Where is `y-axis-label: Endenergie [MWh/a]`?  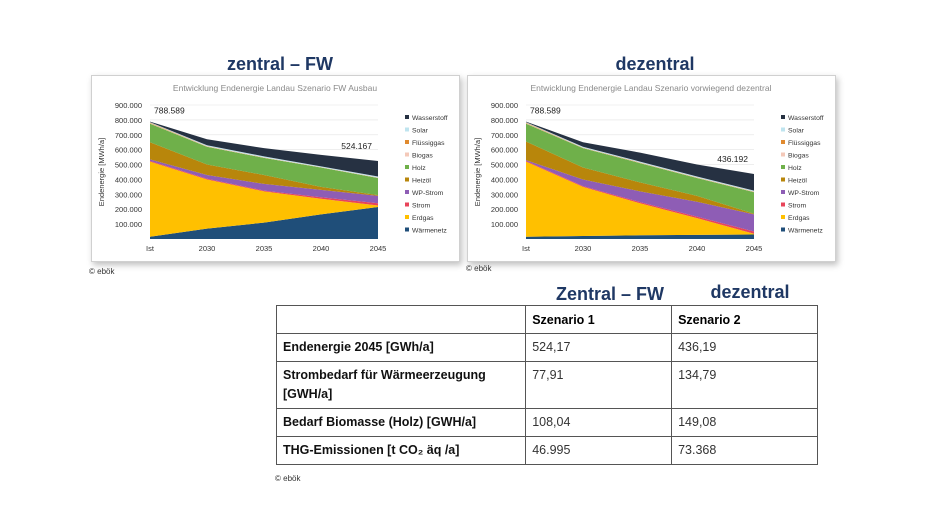
y-axis-label: Endenergie [MWh/a] is located at coordinates (101, 172).